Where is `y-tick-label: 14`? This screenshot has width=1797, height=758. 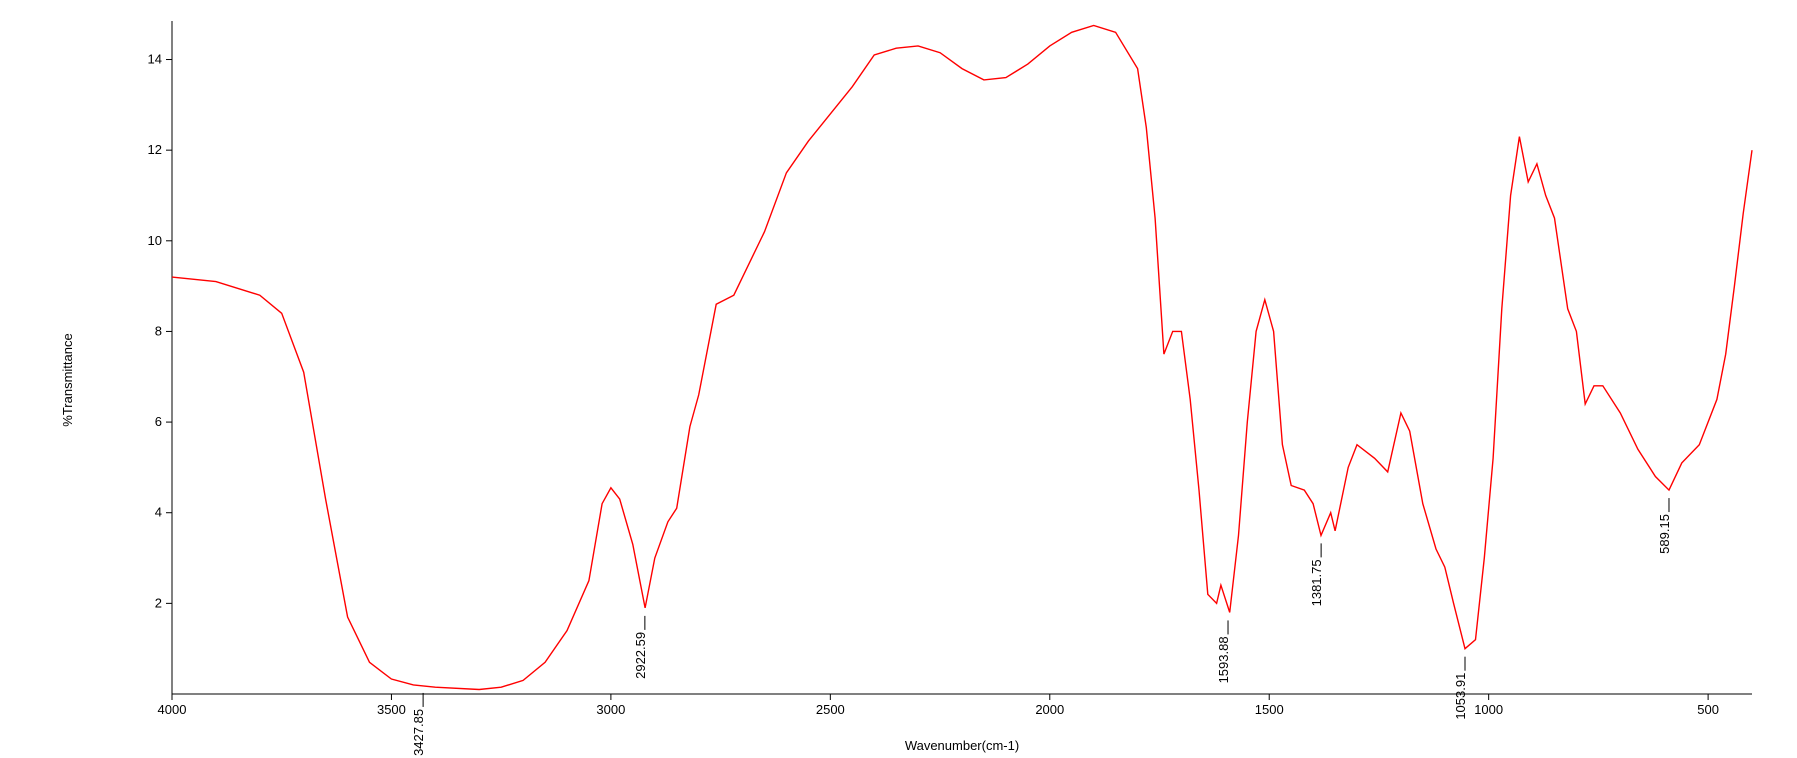 y-tick-label: 14 is located at coordinates (155, 59).